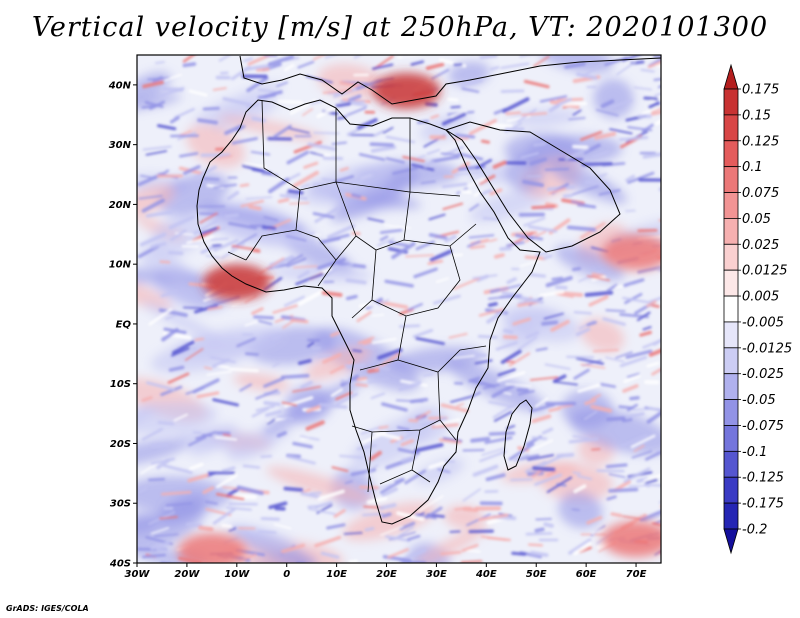  I want to click on credit-text: GrADS: IGES/COLA, so click(47, 608).